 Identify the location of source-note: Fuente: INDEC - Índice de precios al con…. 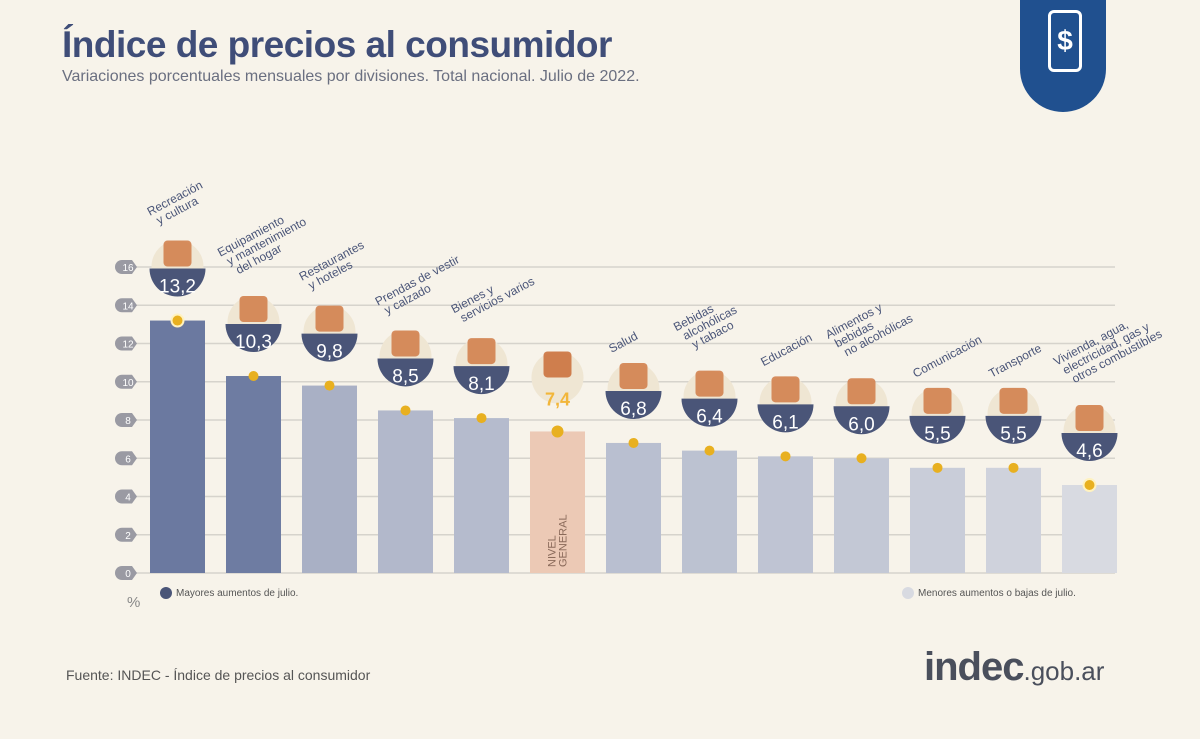
(218, 675).